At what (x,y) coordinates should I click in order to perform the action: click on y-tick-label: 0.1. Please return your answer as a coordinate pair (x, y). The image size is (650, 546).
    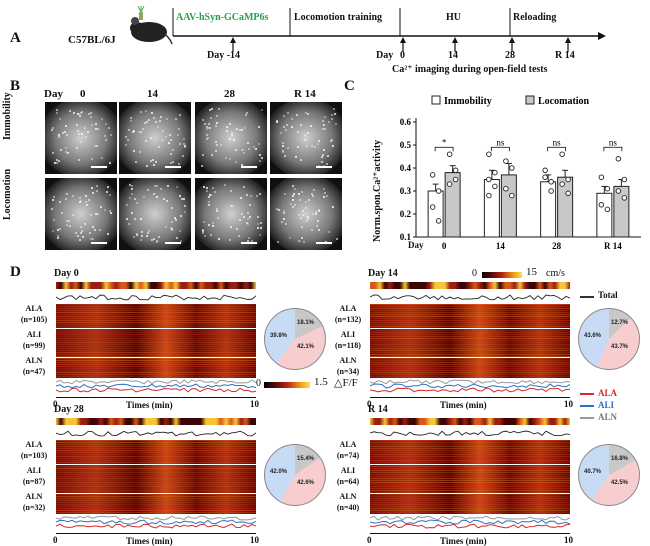
    Looking at the image, I should click on (406, 237).